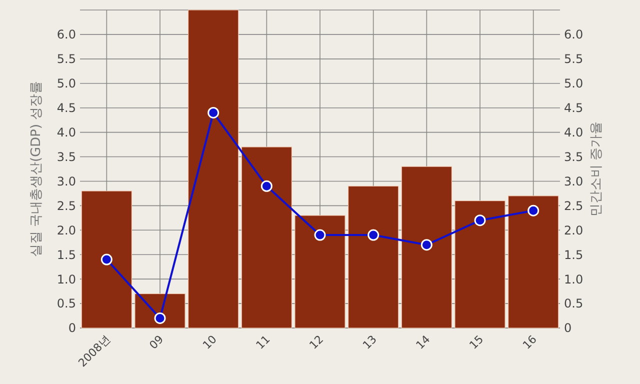 This screenshot has height=384, width=640. What do you see at coordinates (72, 328) in the screenshot?
I see `y-tick-label: 0` at bounding box center [72, 328].